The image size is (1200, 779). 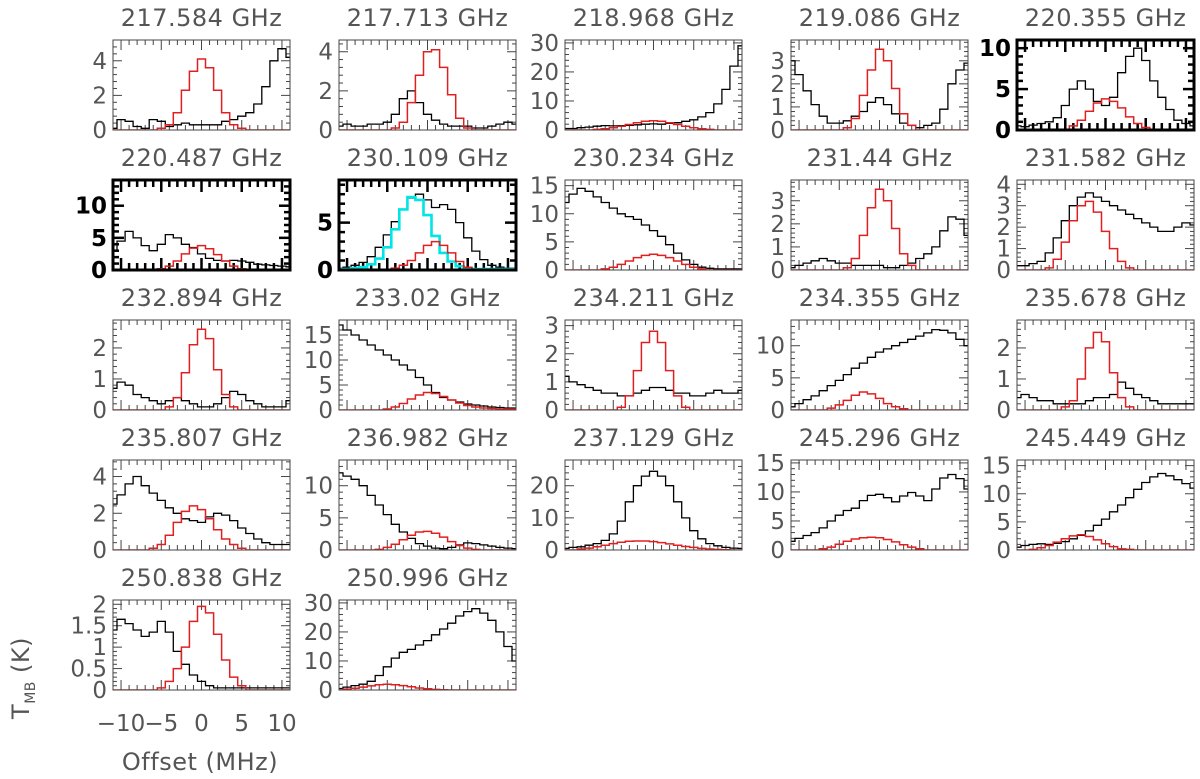 What do you see at coordinates (202, 298) in the screenshot?
I see `panel-title: 232.894 GHz` at bounding box center [202, 298].